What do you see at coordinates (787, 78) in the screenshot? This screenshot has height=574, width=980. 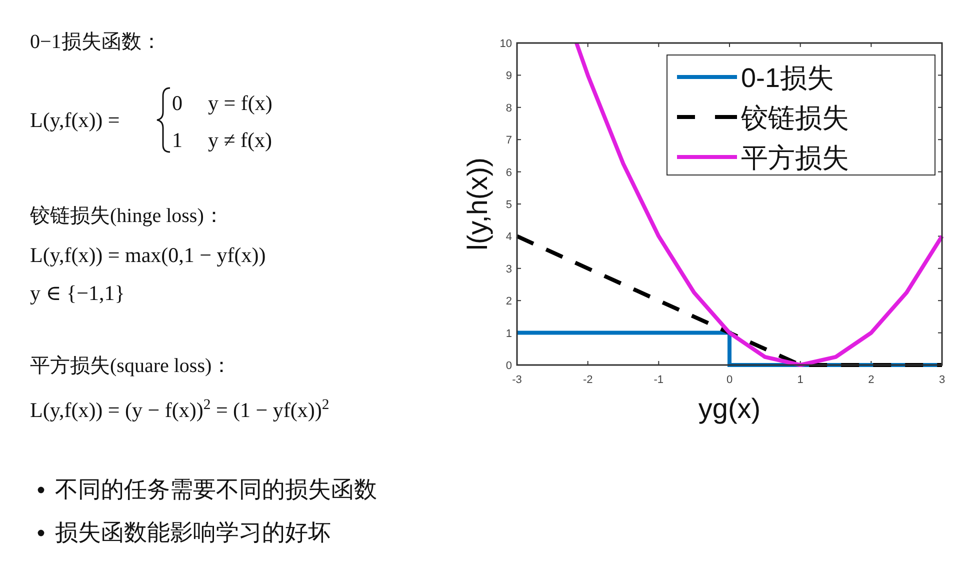 I see `legend-label: 0-1损失` at bounding box center [787, 78].